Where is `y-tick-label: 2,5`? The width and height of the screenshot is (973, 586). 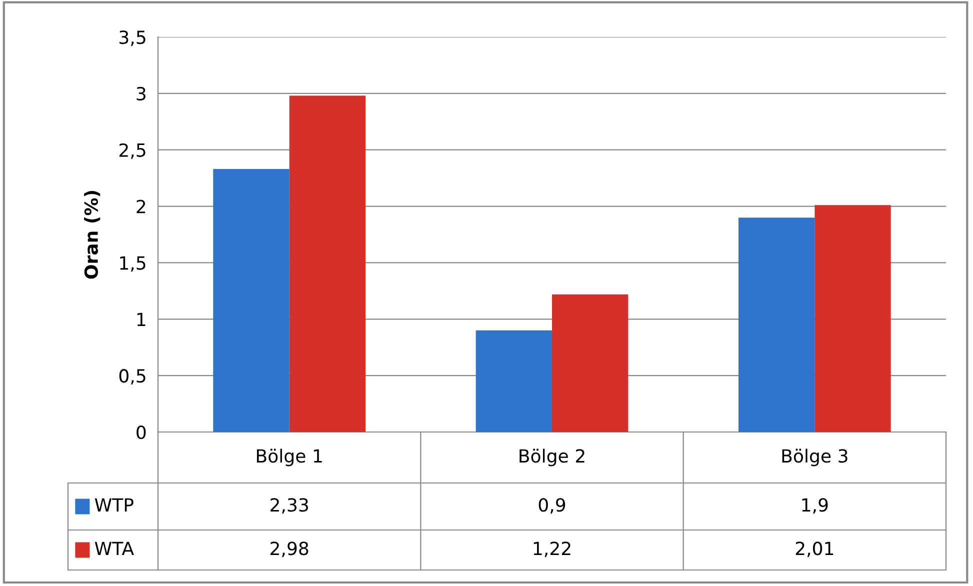 y-tick-label: 2,5 is located at coordinates (133, 151).